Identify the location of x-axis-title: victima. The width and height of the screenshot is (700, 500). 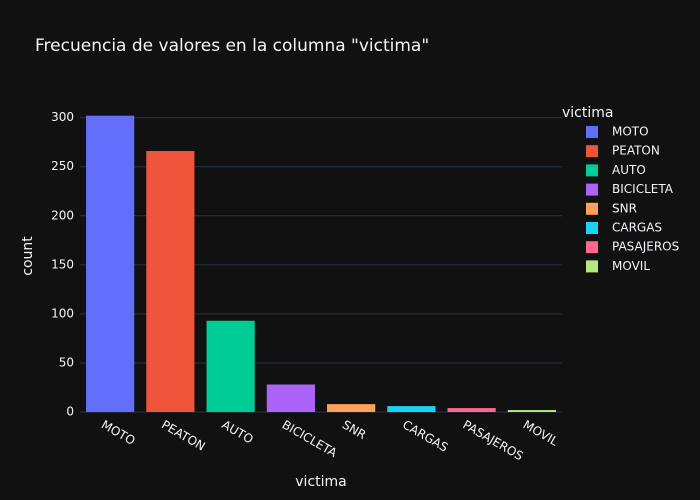
(320, 482).